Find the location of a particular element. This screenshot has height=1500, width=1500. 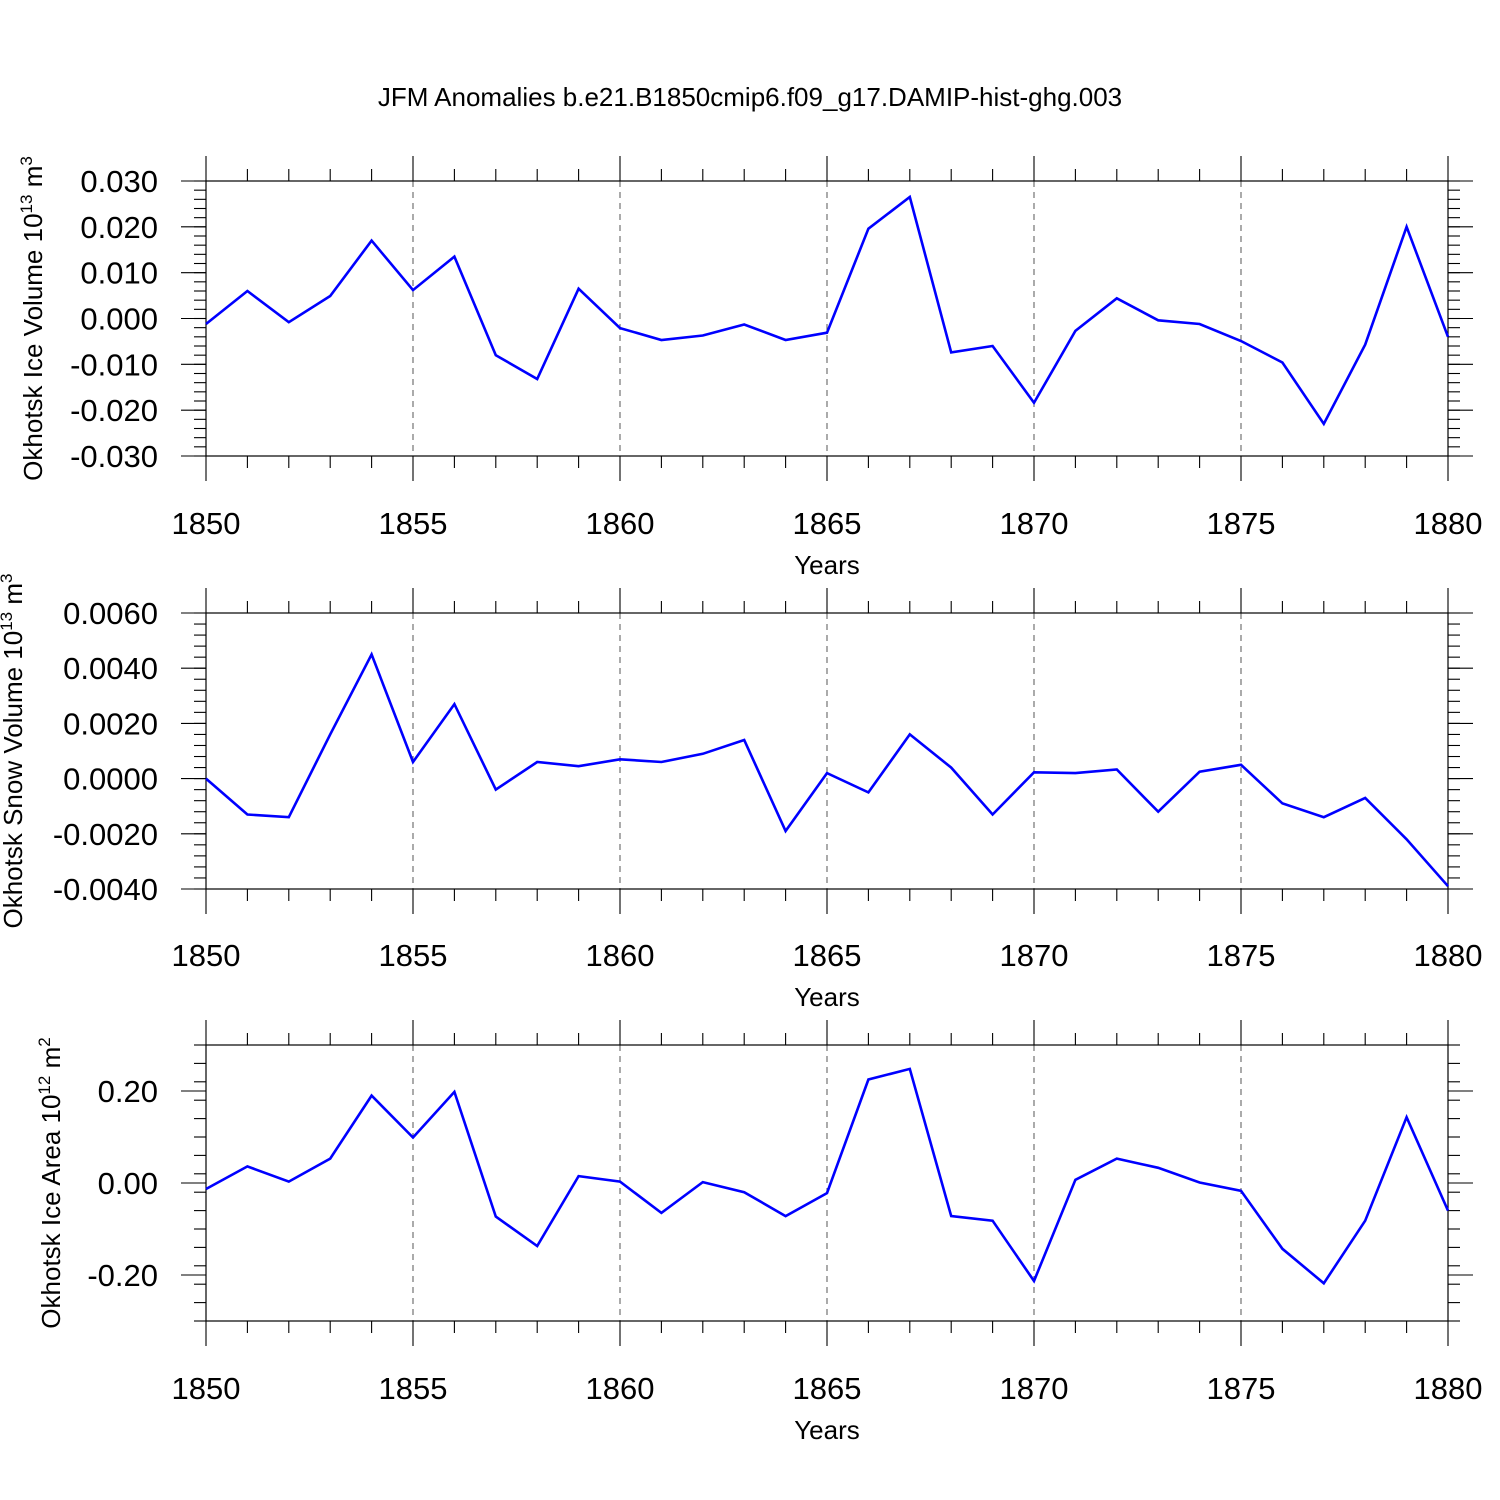

y-tick-label: -0.0040 is located at coordinates (105, 889).